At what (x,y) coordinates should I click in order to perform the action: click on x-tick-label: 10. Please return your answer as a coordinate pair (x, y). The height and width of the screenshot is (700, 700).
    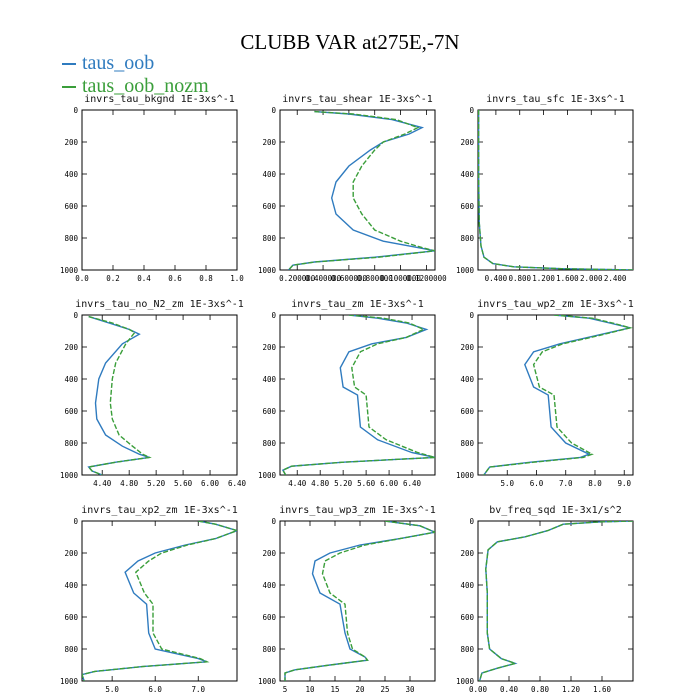
    Looking at the image, I should click on (310, 689).